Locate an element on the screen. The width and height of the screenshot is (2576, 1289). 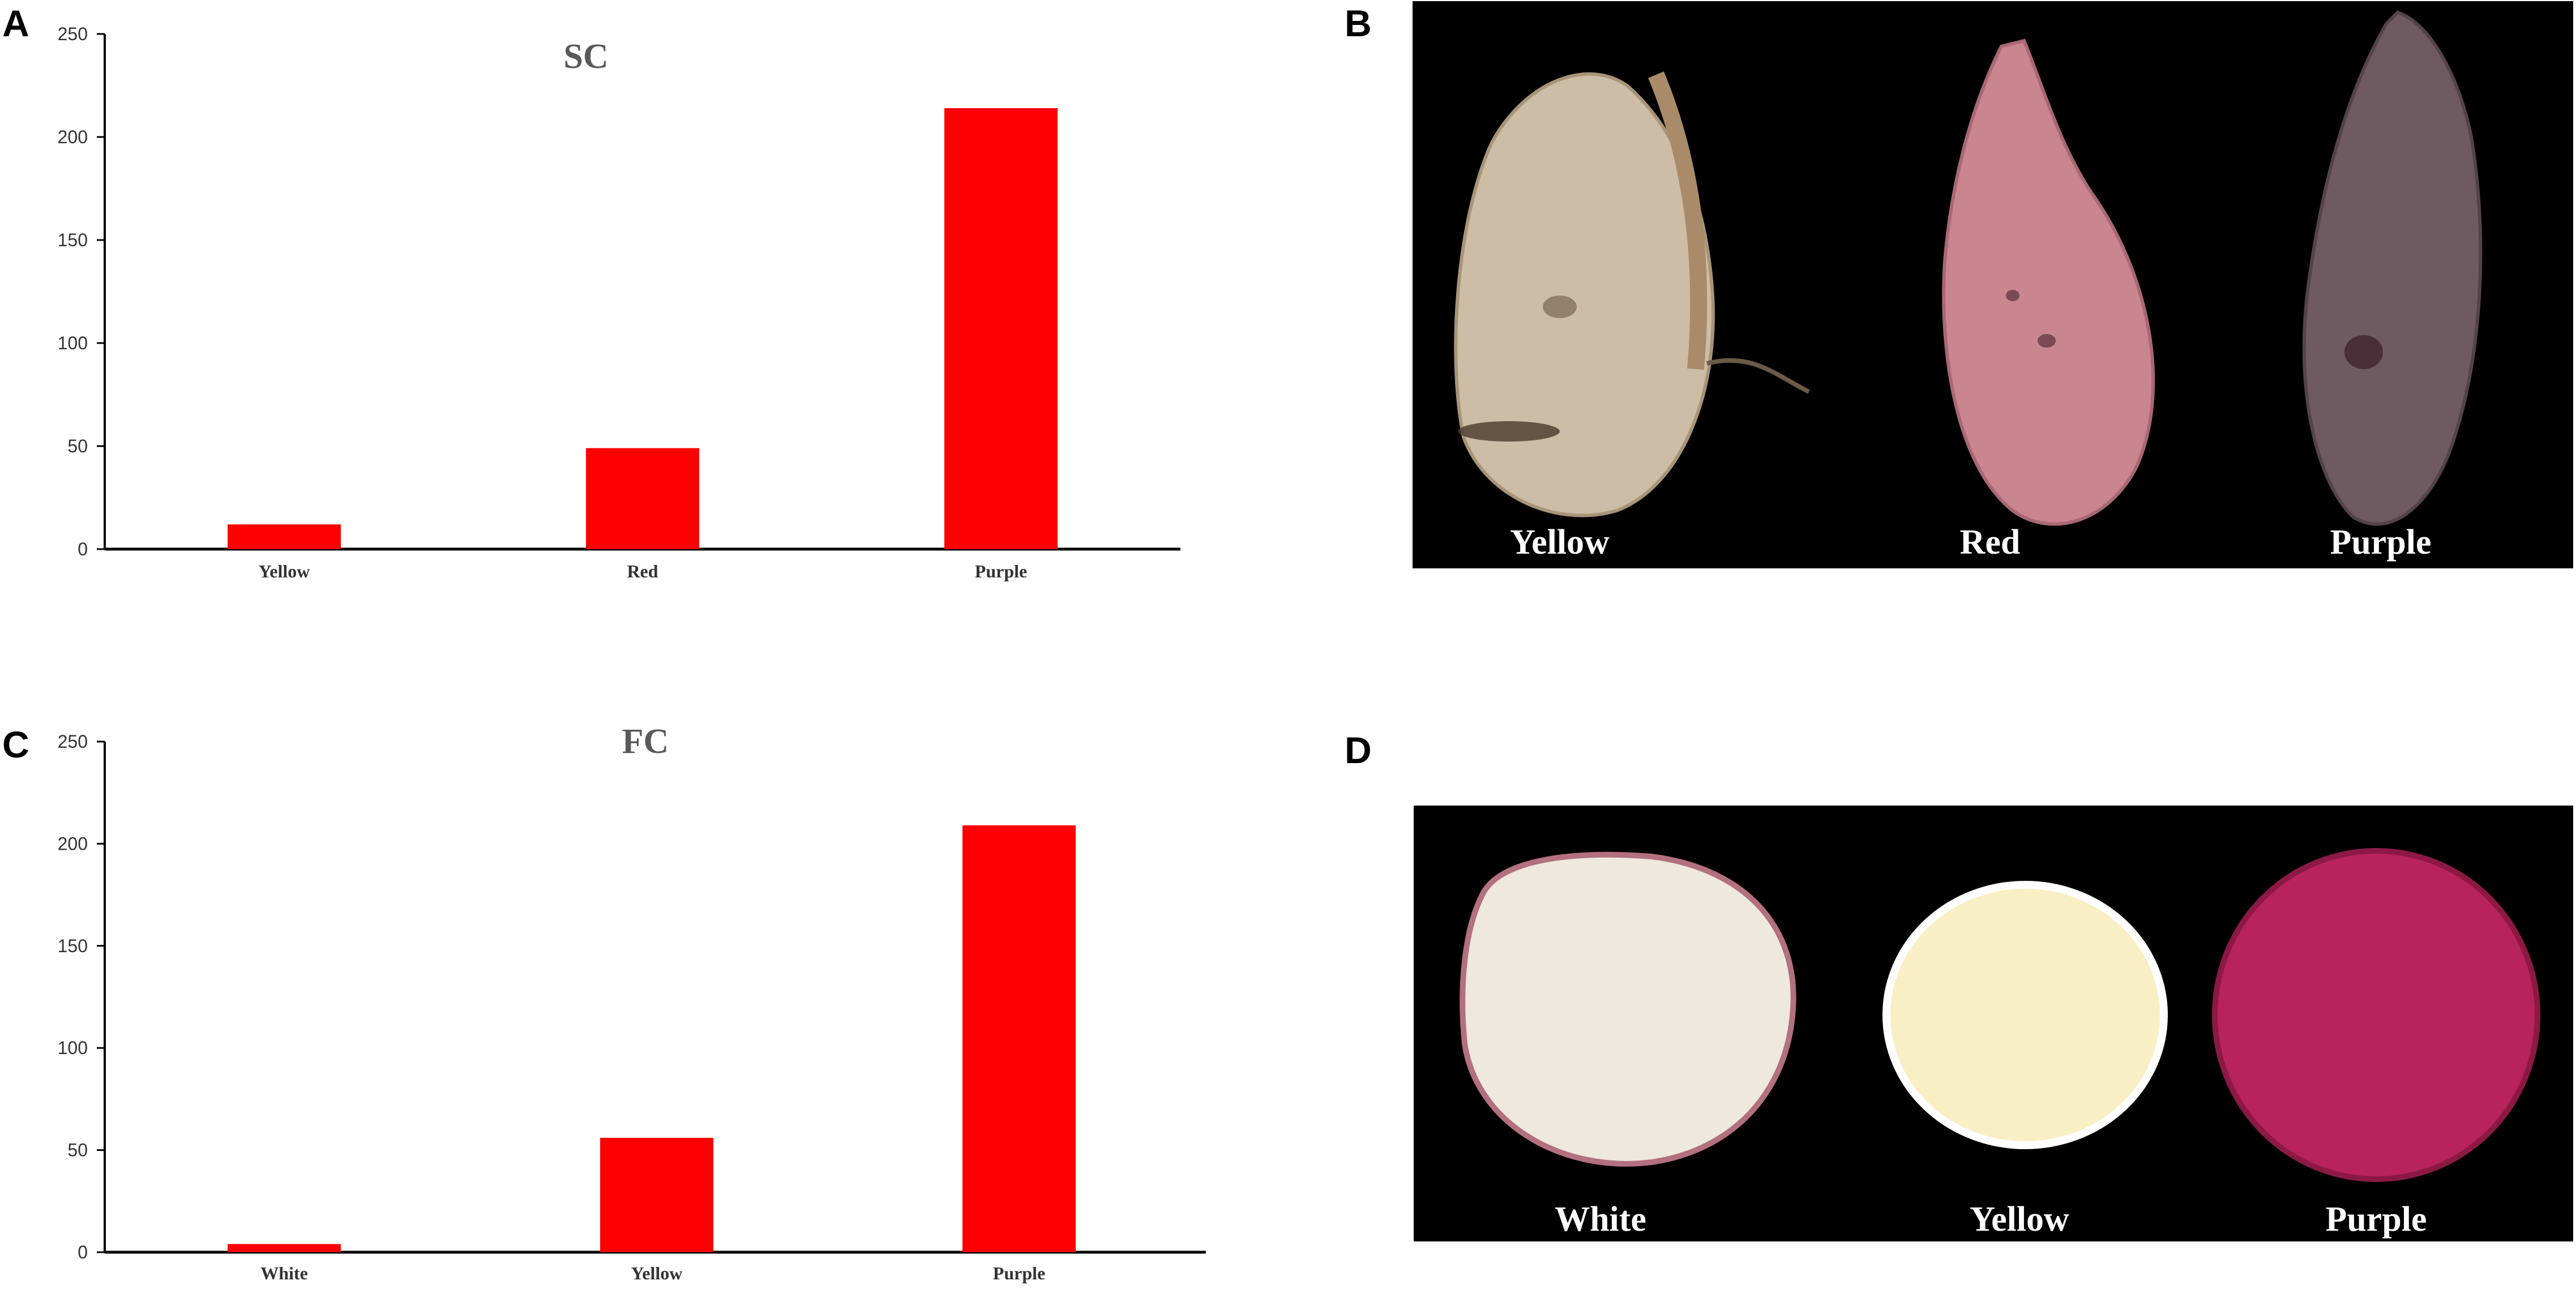
panel-letter-d: D is located at coordinates (1358, 750).